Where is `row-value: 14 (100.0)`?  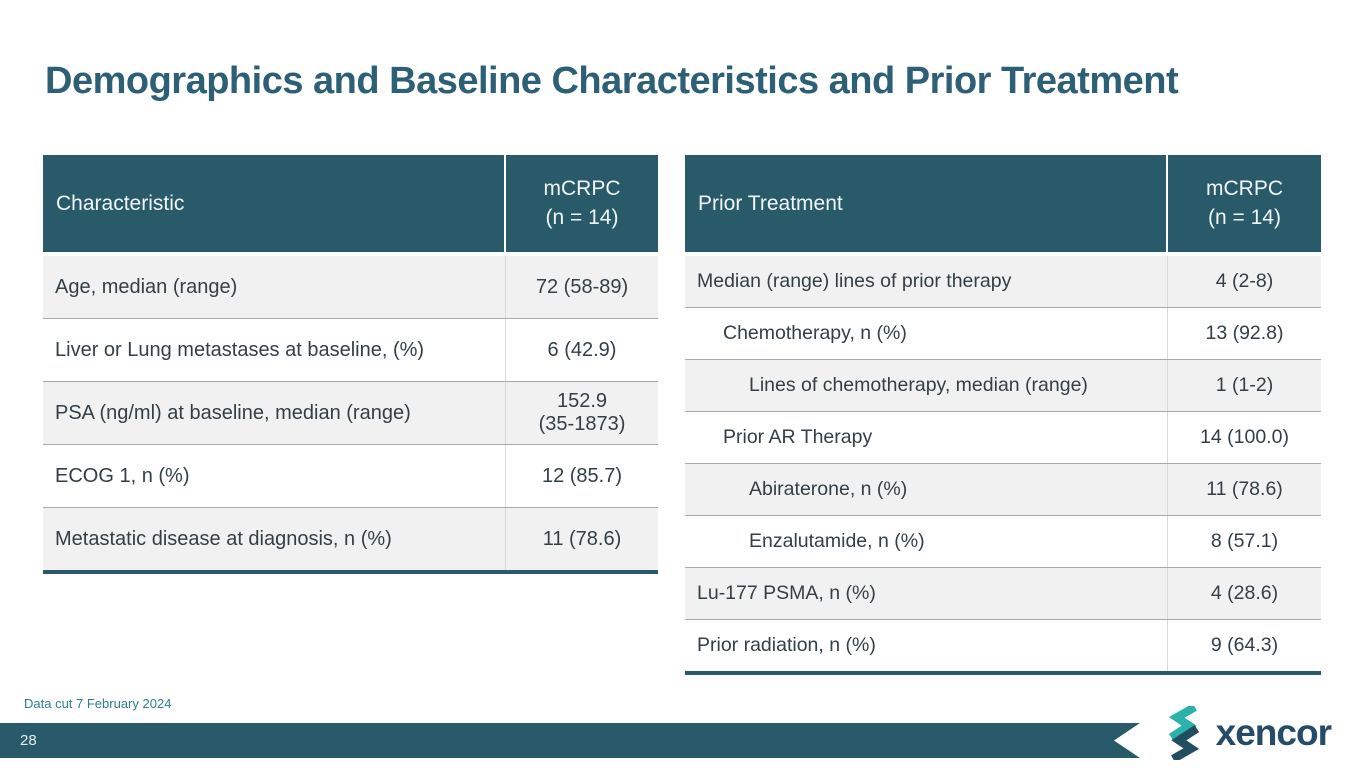 row-value: 14 (100.0) is located at coordinates (1244, 437).